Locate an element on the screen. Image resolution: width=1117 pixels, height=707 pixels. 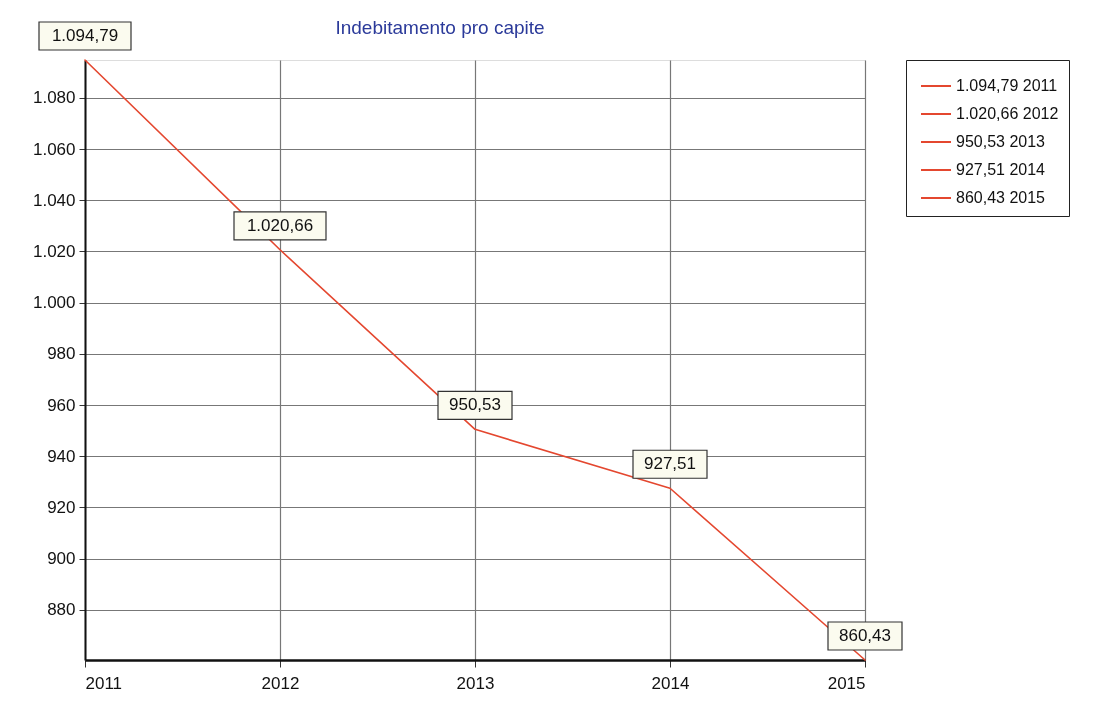
text: 1.020,66 2012 is located at coordinates (1007, 113).